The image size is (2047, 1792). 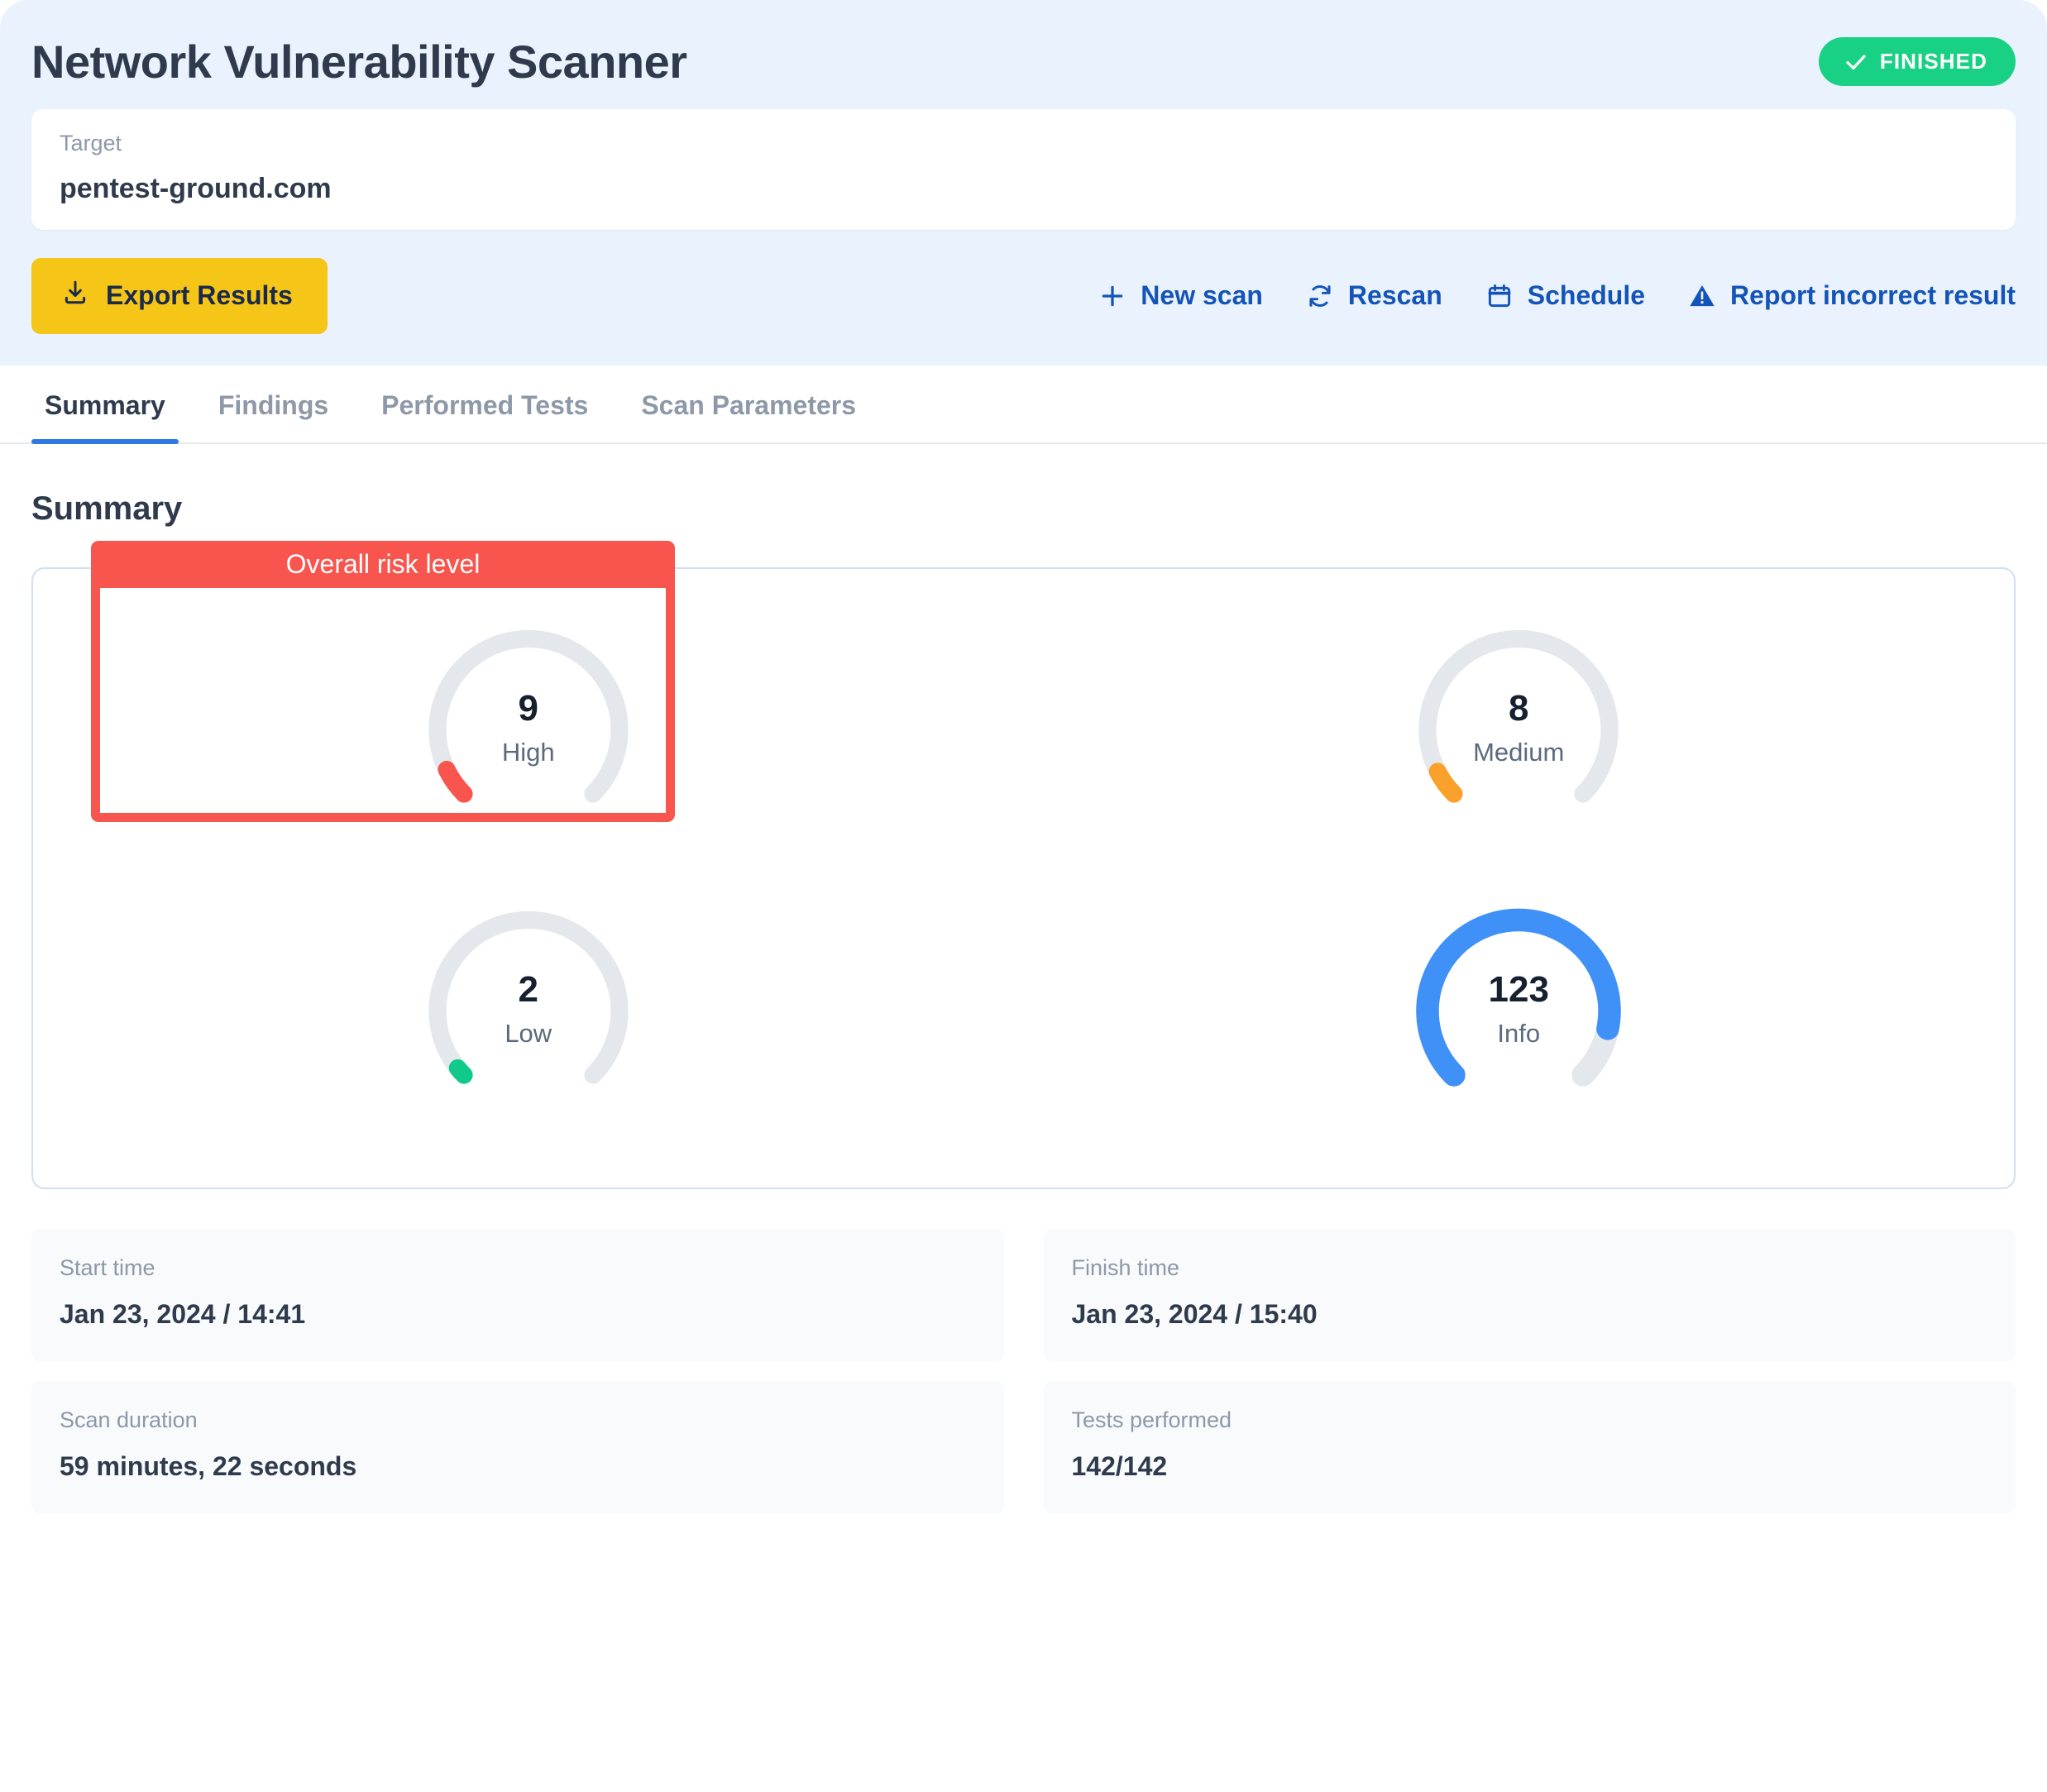 I want to click on gauge-cell-low: 2 Low, so click(x=529, y=1010).